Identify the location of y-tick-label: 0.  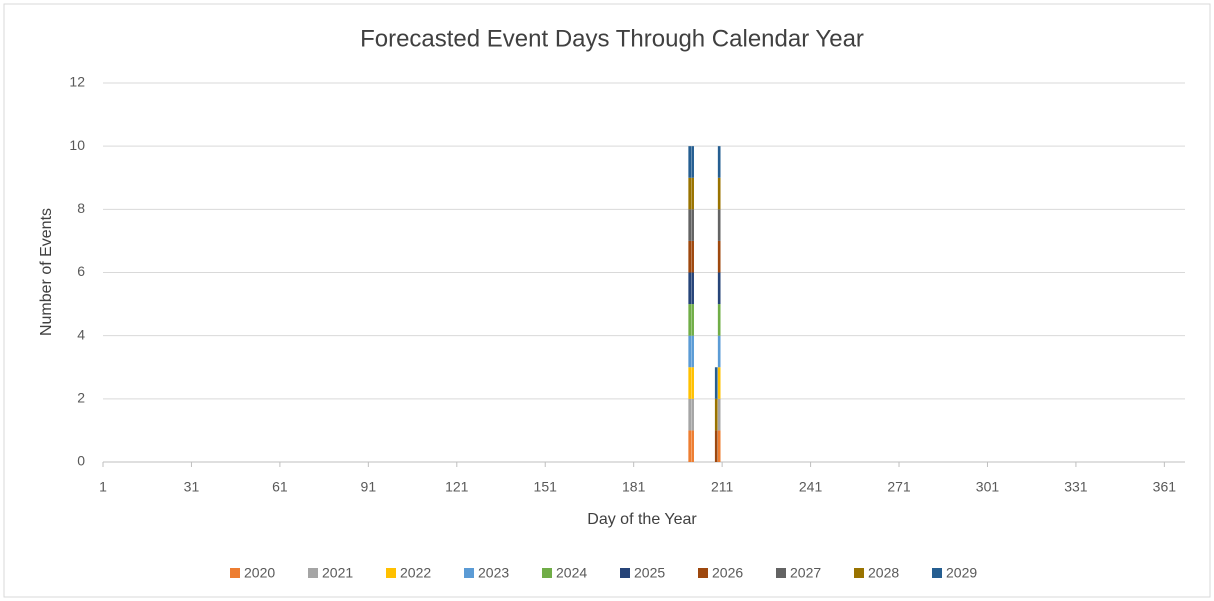
(81, 461).